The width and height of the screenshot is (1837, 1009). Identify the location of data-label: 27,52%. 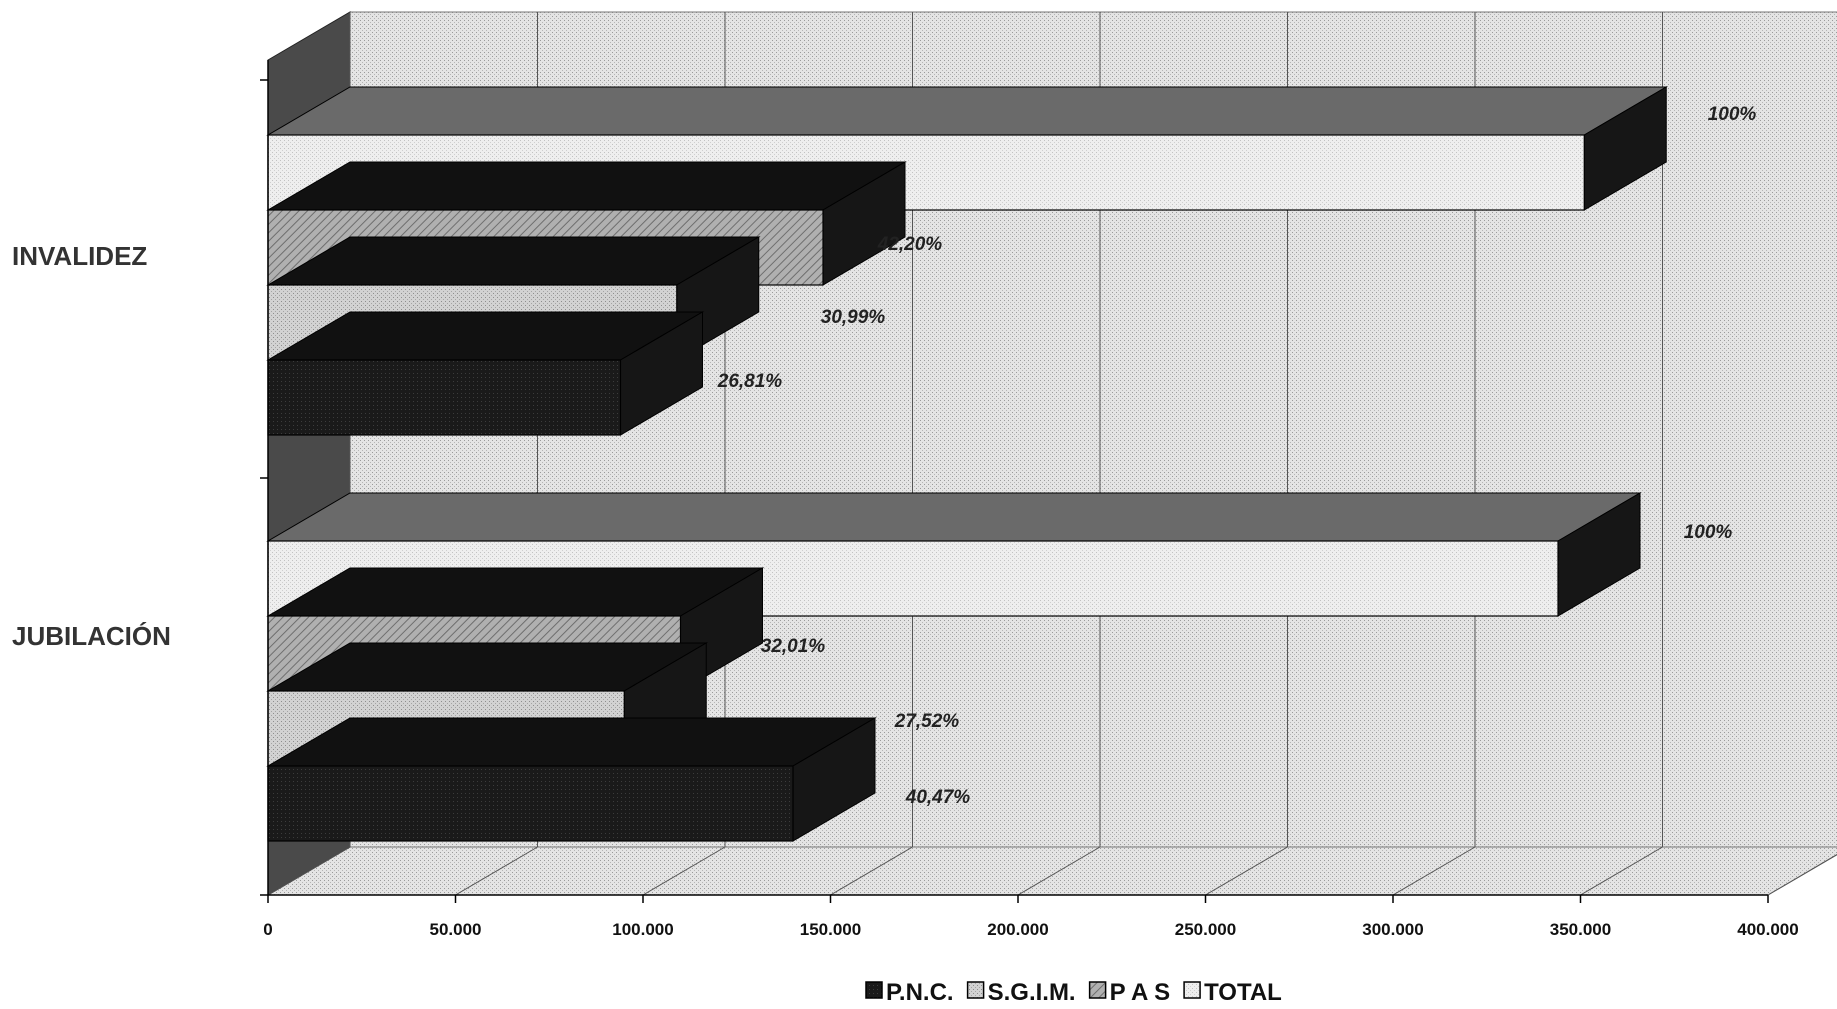
(927, 721).